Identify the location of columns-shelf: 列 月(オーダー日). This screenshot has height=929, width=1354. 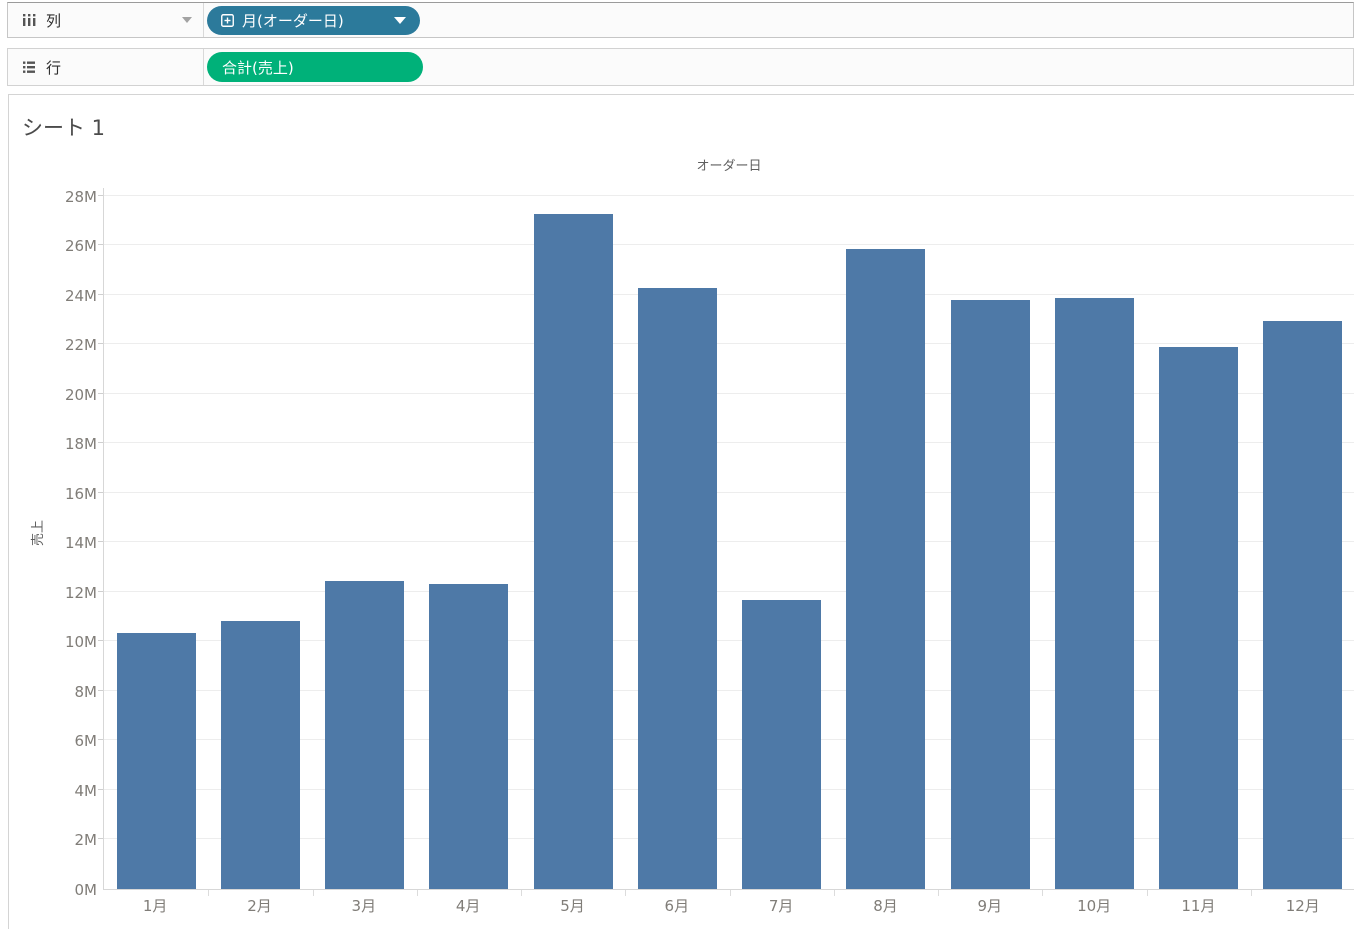
(680, 20).